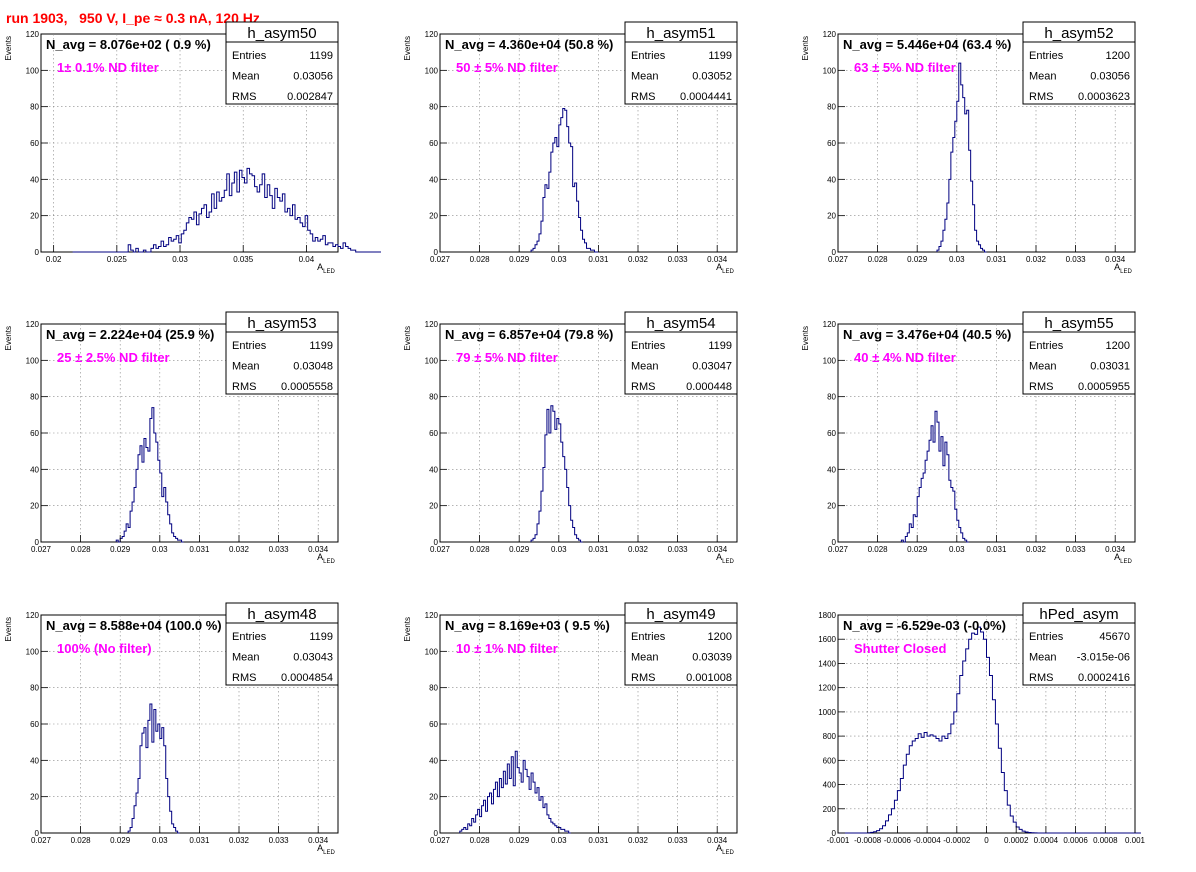 This screenshot has height=872, width=1196. What do you see at coordinates (1135, 840) in the screenshot?
I see `x-tick-label: 0.001` at bounding box center [1135, 840].